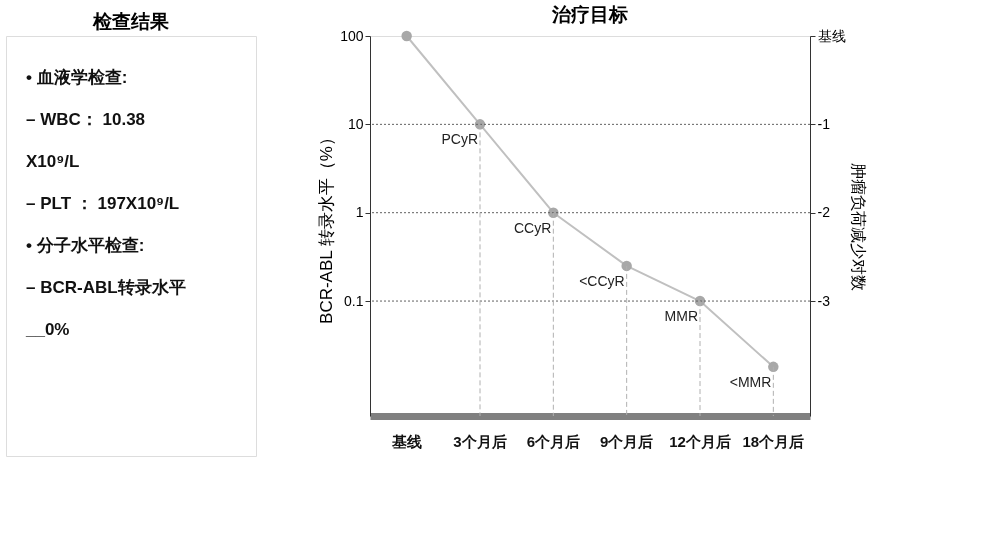 Image resolution: width=1008 pixels, height=534 pixels. What do you see at coordinates (53, 161) in the screenshot?
I see `text: X10⁹/L` at bounding box center [53, 161].